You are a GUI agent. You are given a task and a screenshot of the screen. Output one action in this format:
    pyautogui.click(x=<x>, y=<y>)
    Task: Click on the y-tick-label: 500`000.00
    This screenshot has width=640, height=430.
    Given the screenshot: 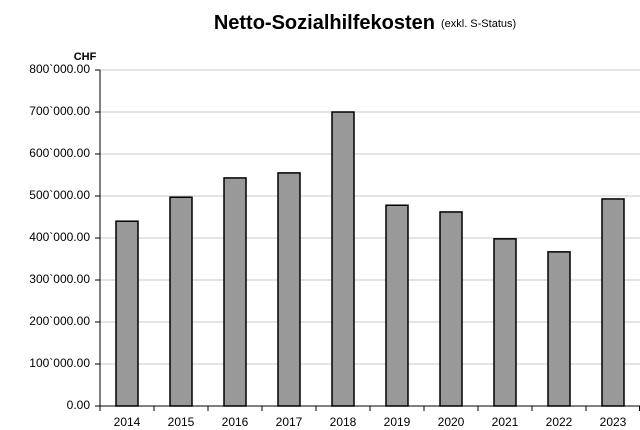 What is the action you would take?
    pyautogui.click(x=59, y=195)
    